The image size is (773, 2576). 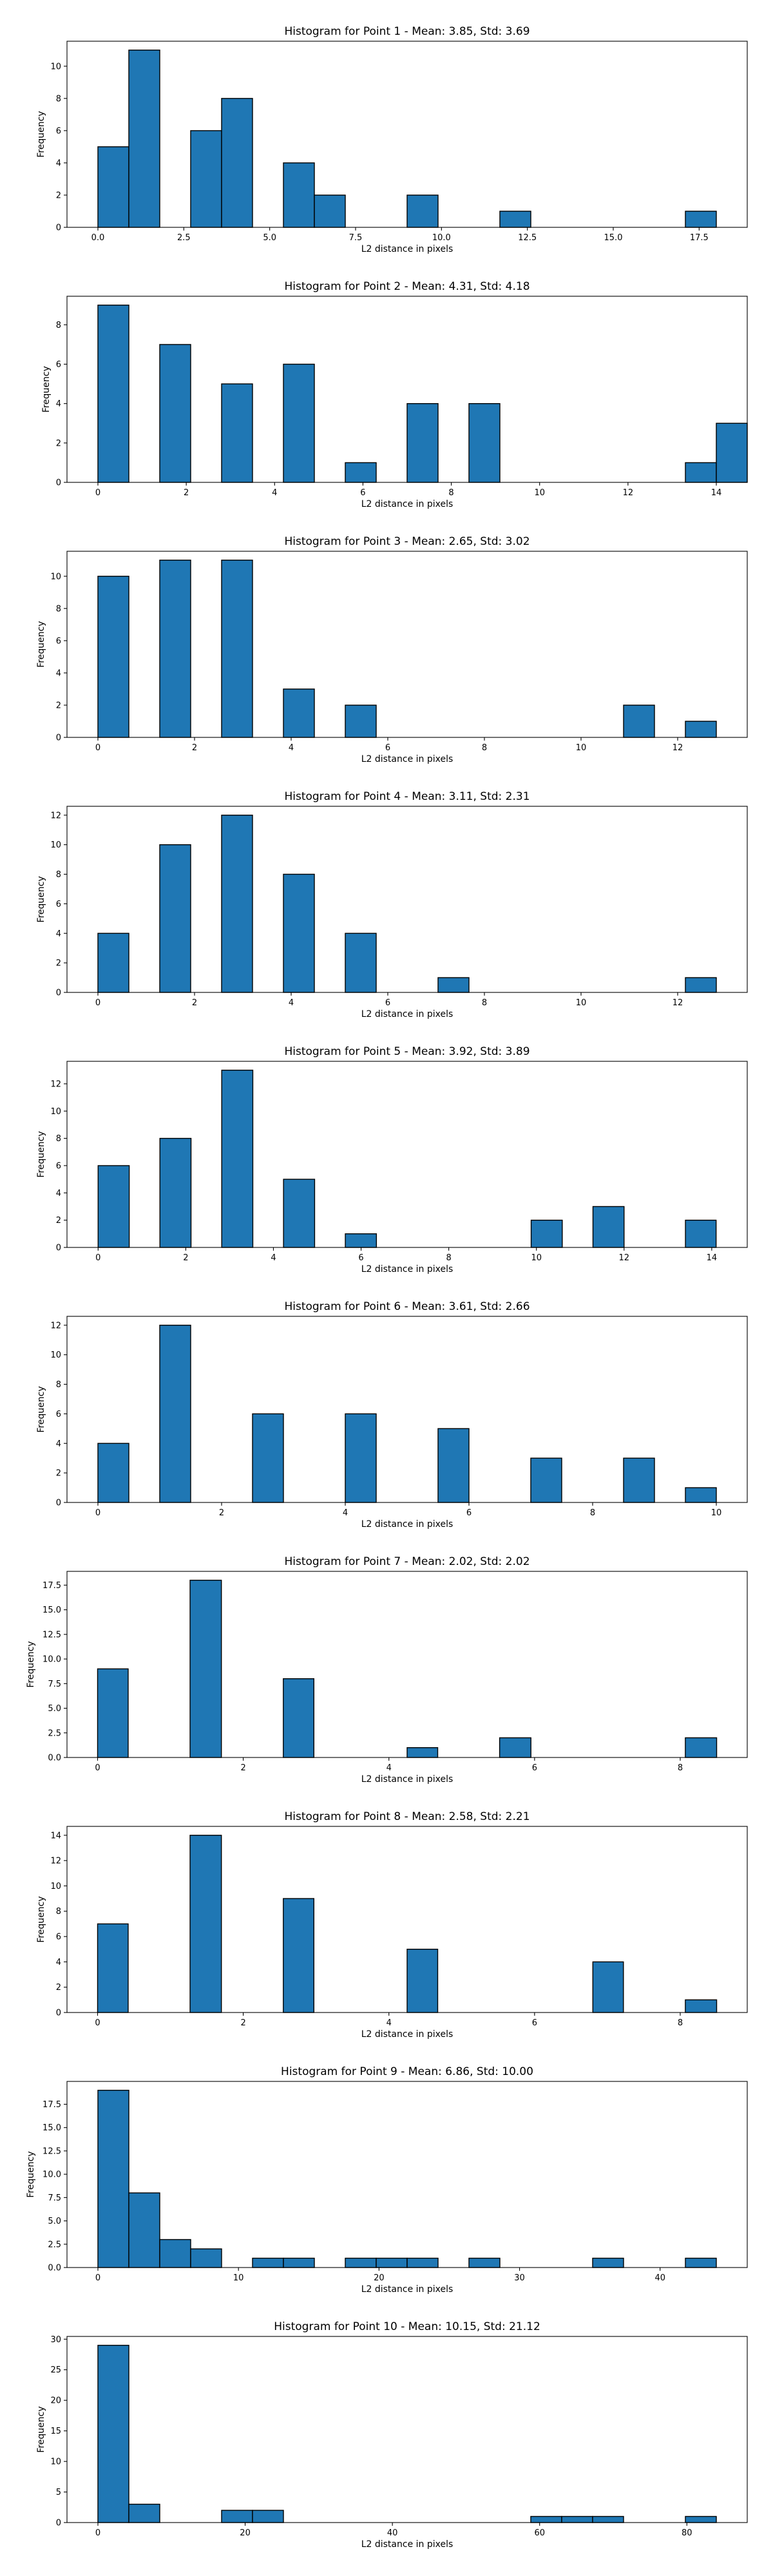 What do you see at coordinates (678, 748) in the screenshot?
I see `x-tick-label: 12` at bounding box center [678, 748].